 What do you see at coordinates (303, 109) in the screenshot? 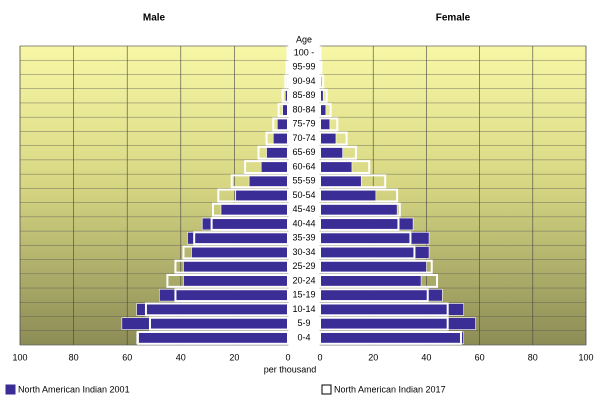
I see `age-label: 80-84` at bounding box center [303, 109].